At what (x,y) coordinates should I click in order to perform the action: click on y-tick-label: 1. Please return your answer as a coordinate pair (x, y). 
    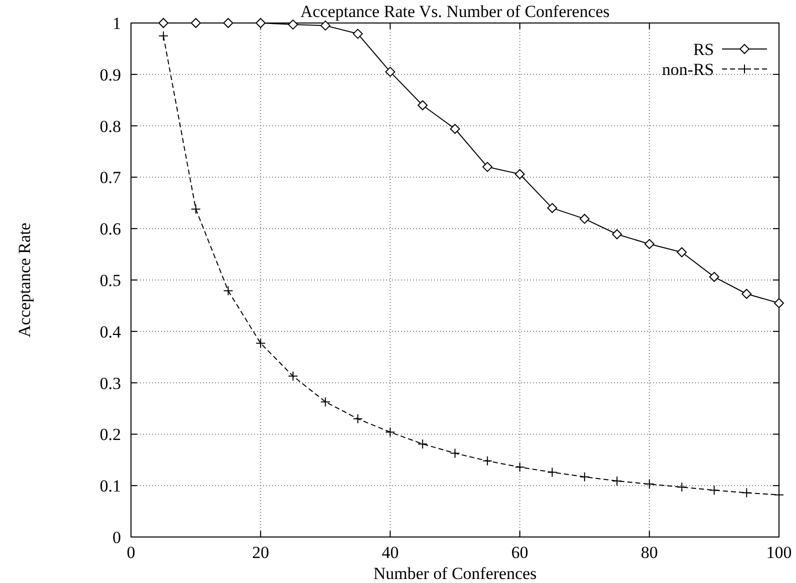
    Looking at the image, I should click on (116, 23).